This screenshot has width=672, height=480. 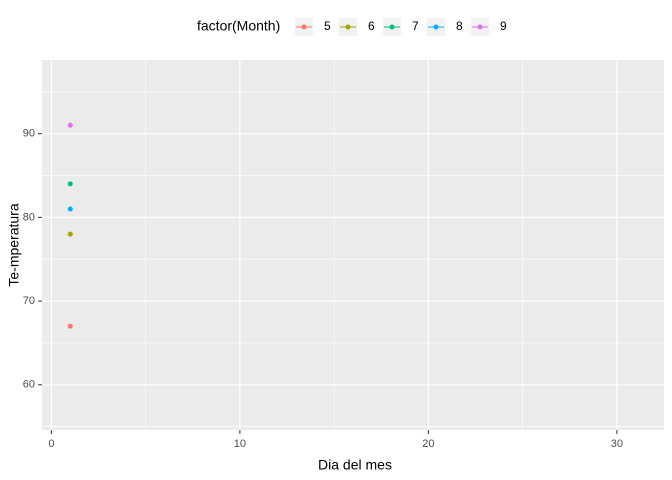 What do you see at coordinates (51, 444) in the screenshot?
I see `x-tick-label: 0` at bounding box center [51, 444].